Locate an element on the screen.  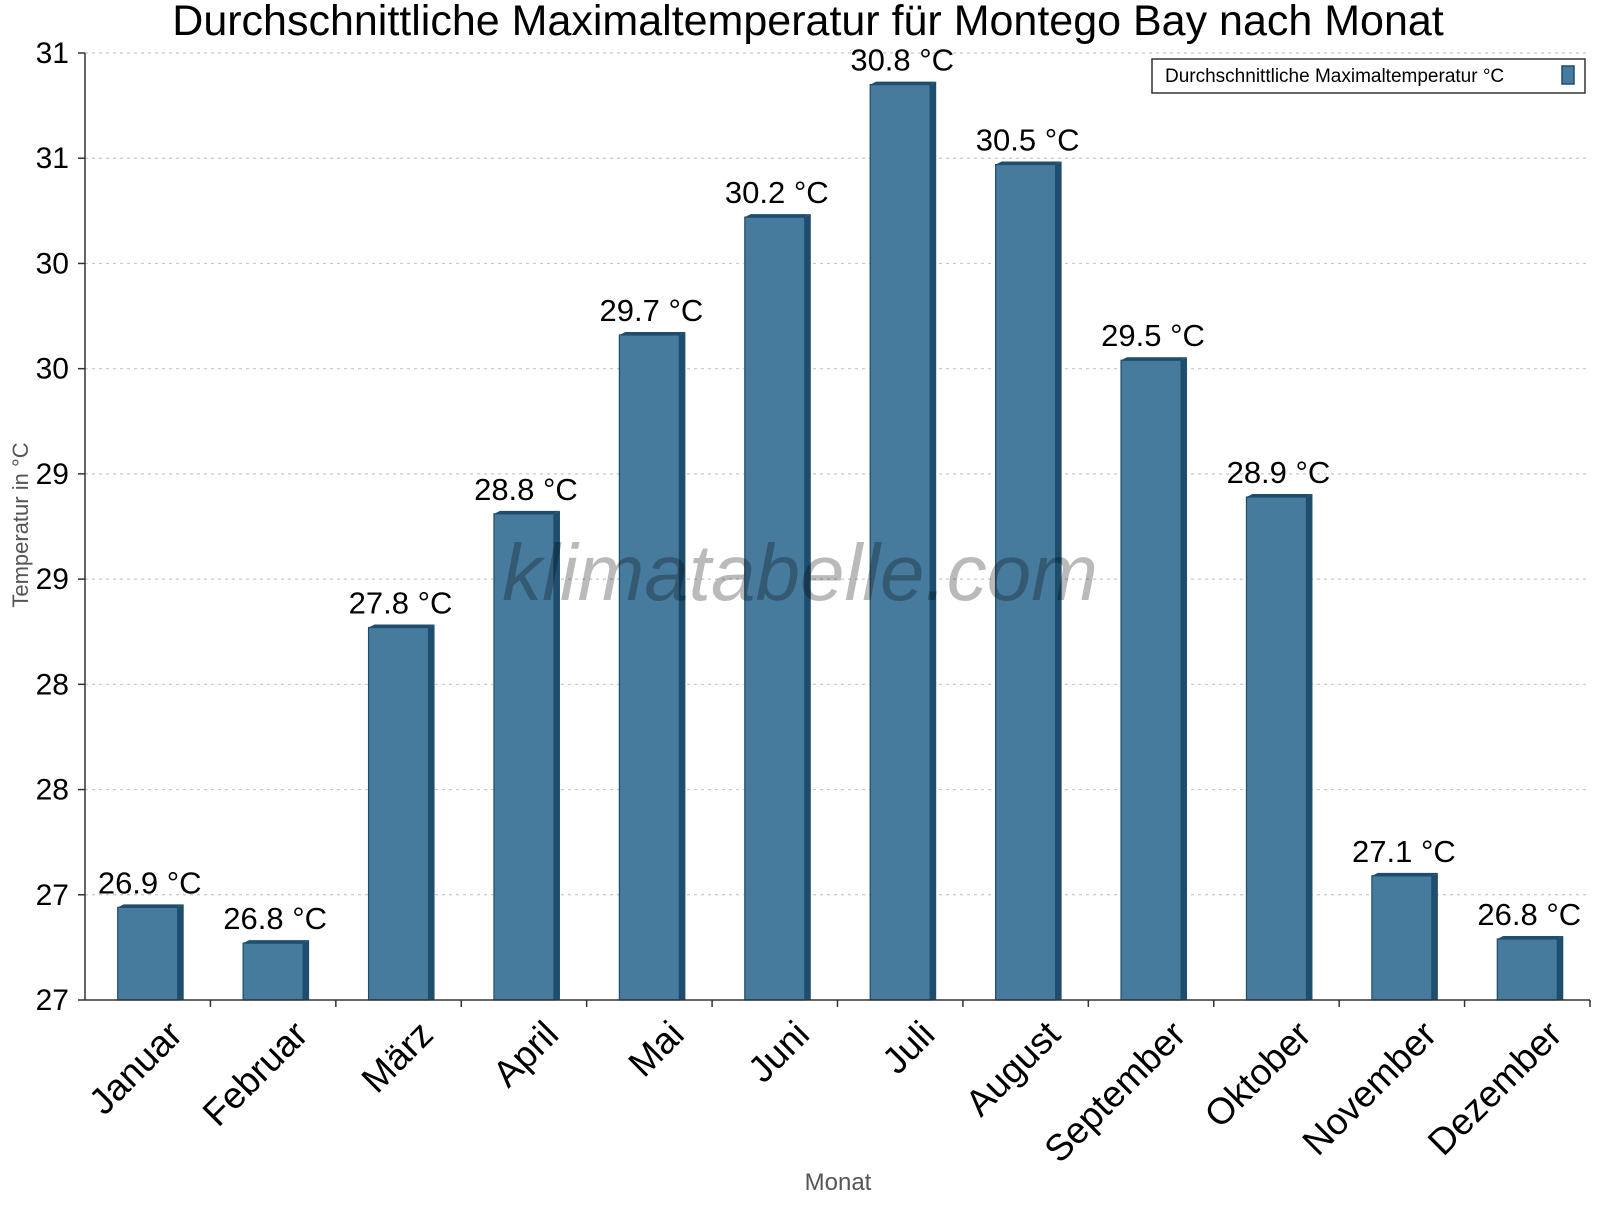
legend-swatch is located at coordinates (1568, 75).